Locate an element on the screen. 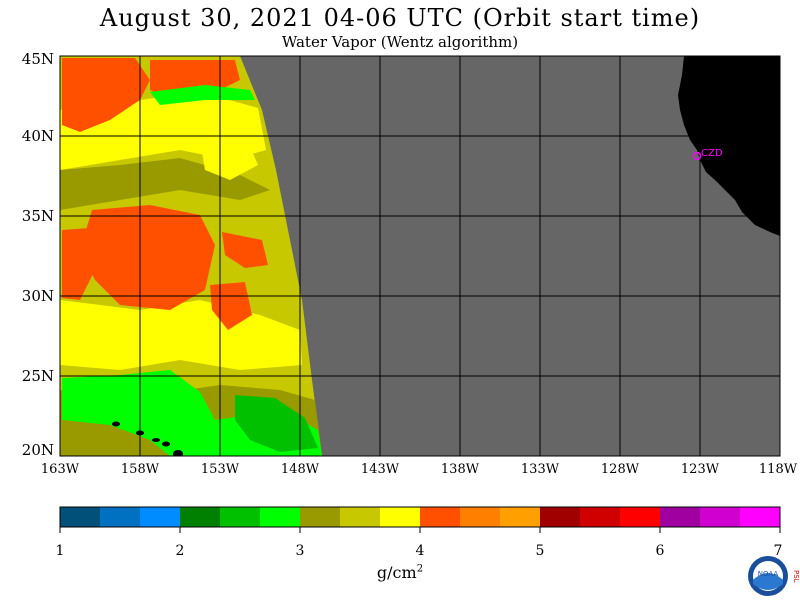  island-kauai is located at coordinates (116, 424).